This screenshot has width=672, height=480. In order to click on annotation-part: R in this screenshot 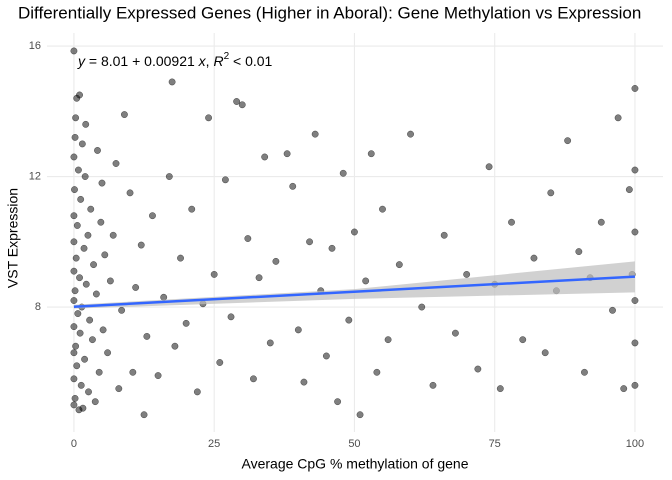, I will do `click(218, 61)`.